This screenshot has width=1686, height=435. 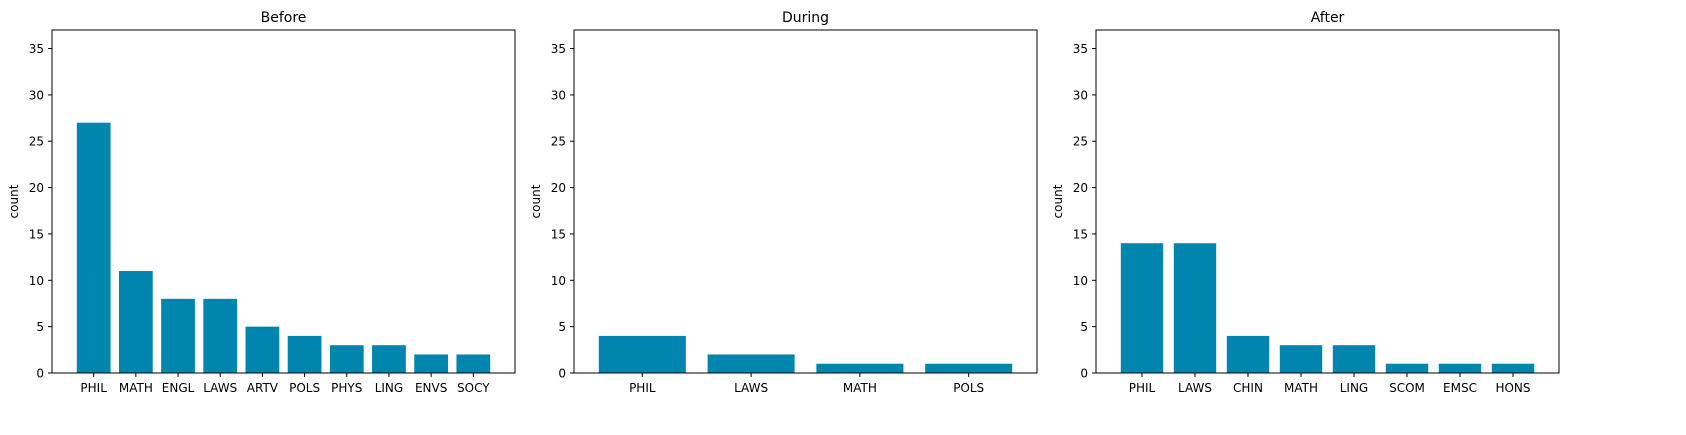 What do you see at coordinates (262, 349) in the screenshot?
I see `bar-artv` at bounding box center [262, 349].